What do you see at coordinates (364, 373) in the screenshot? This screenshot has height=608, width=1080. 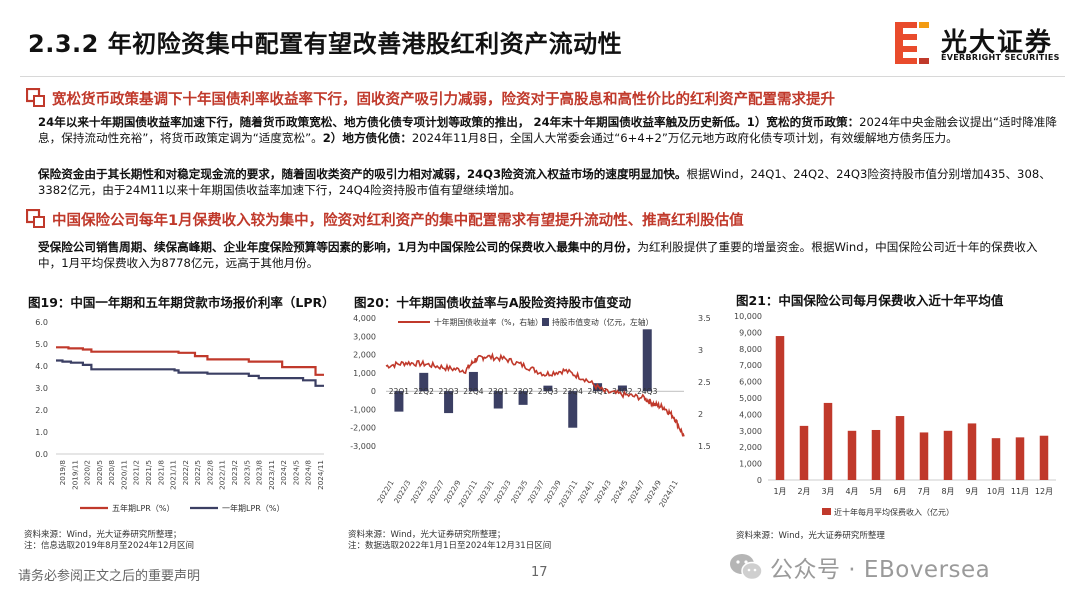 I see `left-y-tick-label: 1,000` at bounding box center [364, 373].